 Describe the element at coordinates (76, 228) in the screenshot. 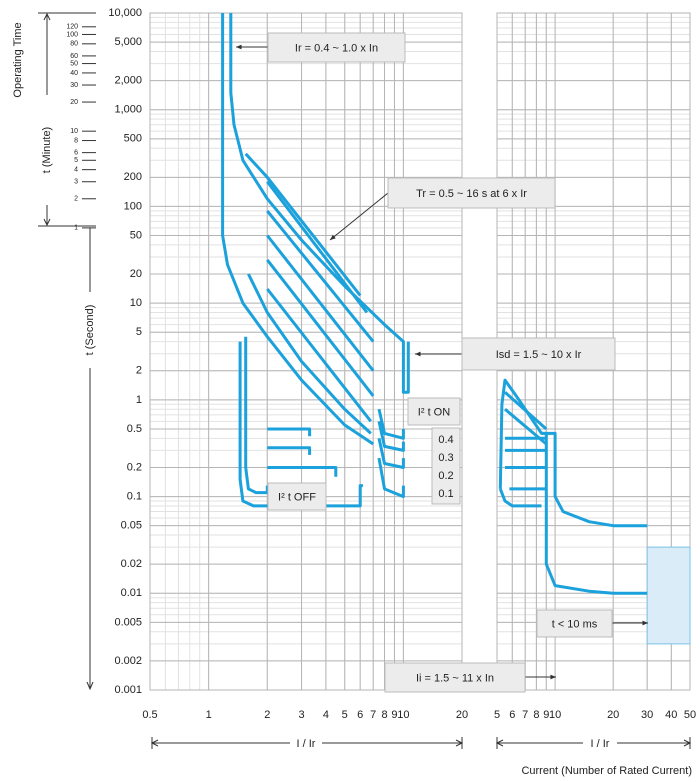

I see `y2-tick-label: 1` at that location.